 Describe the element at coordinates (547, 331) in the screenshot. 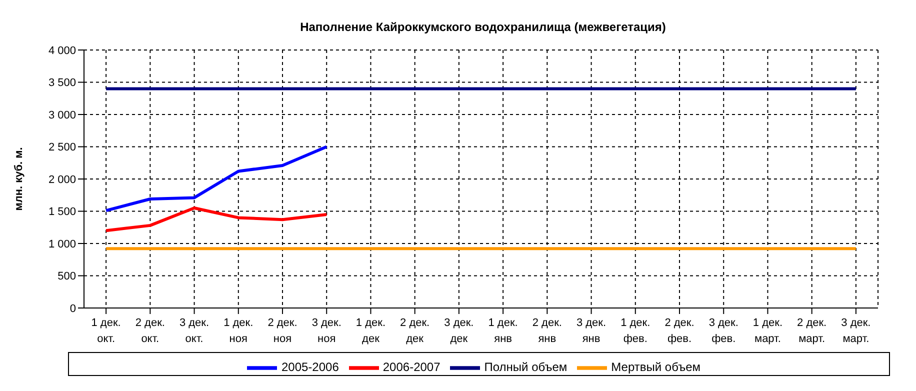

I see `x-tick-label: 2 дек. янв` at that location.